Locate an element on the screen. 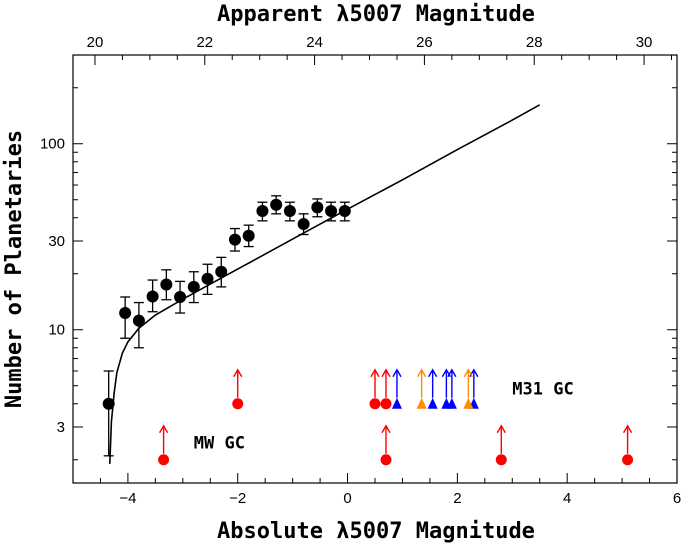 This screenshot has width=683, height=547. x-tick-label: 6 is located at coordinates (677, 498).